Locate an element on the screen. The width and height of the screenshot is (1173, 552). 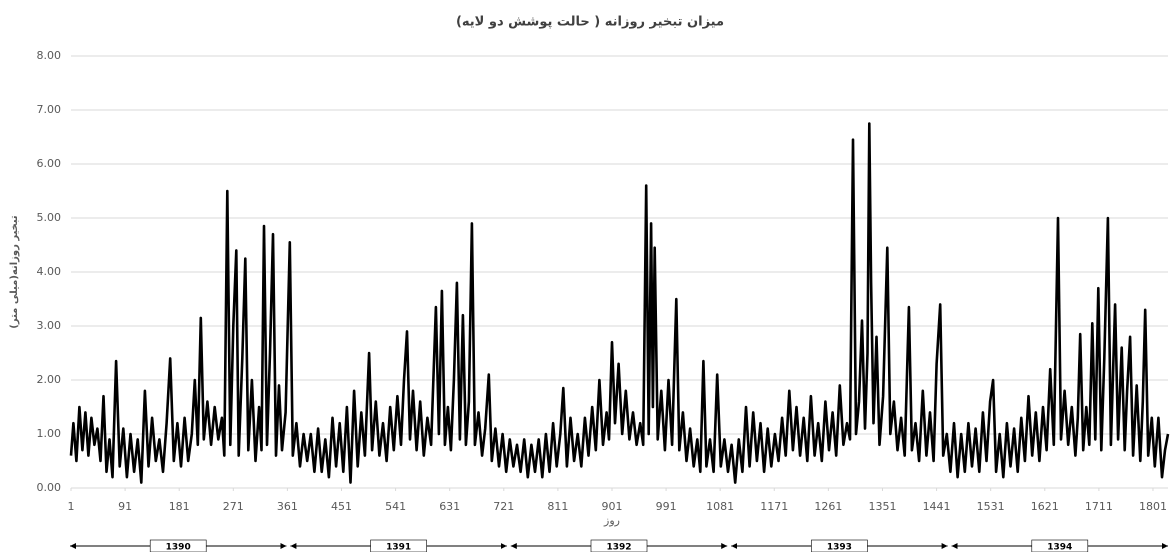
x-tick-label: 1711 is located at coordinates (1099, 506).